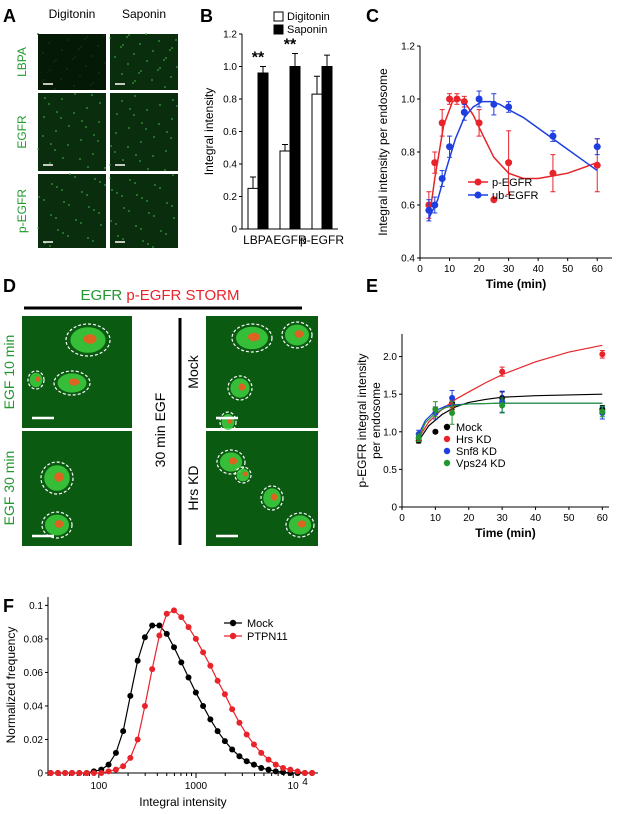 This screenshot has height=814, width=617. What do you see at coordinates (196, 786) in the screenshot?
I see `x-tick-label: 1000` at bounding box center [196, 786].